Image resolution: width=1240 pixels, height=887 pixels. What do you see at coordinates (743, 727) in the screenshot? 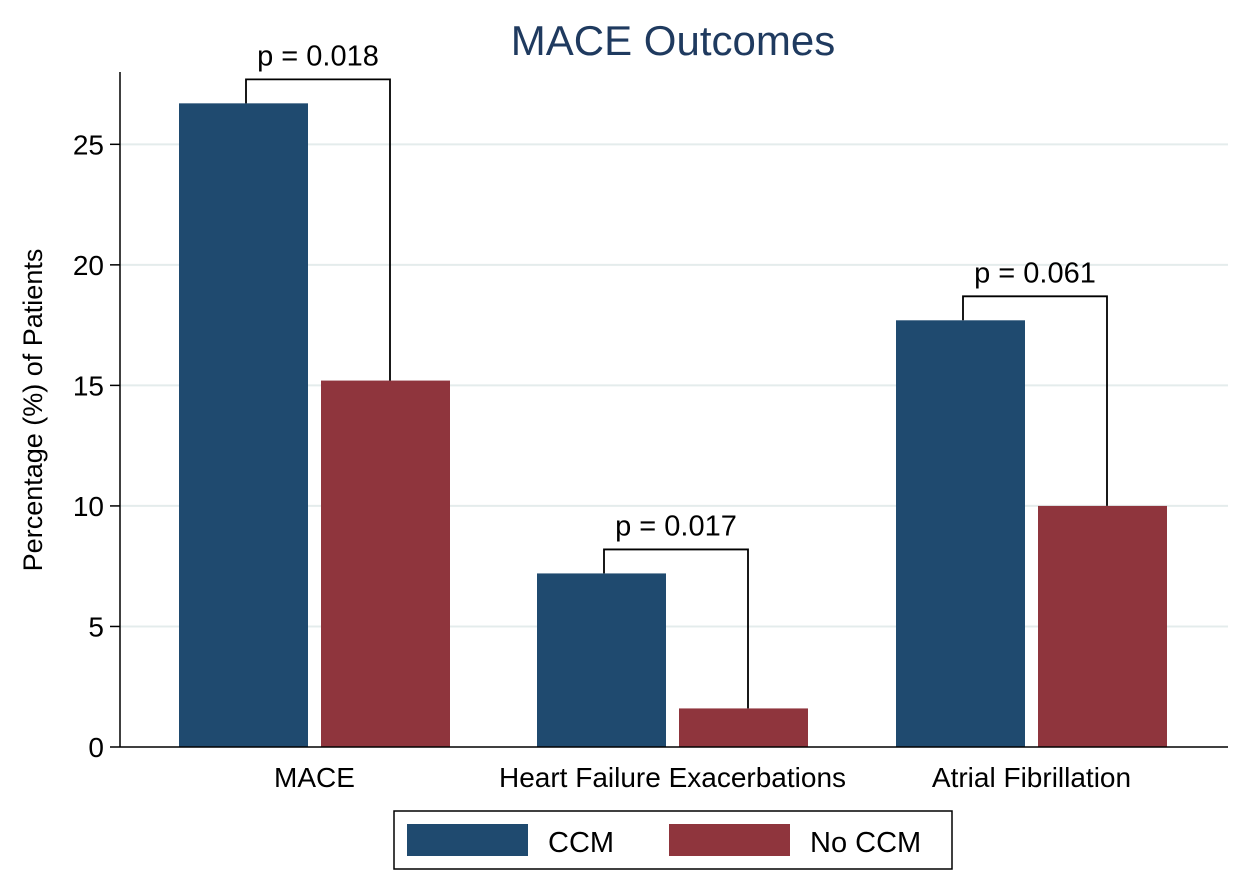
I see `bar-no-ccm-heart-failure-exacerbations` at bounding box center [743, 727].